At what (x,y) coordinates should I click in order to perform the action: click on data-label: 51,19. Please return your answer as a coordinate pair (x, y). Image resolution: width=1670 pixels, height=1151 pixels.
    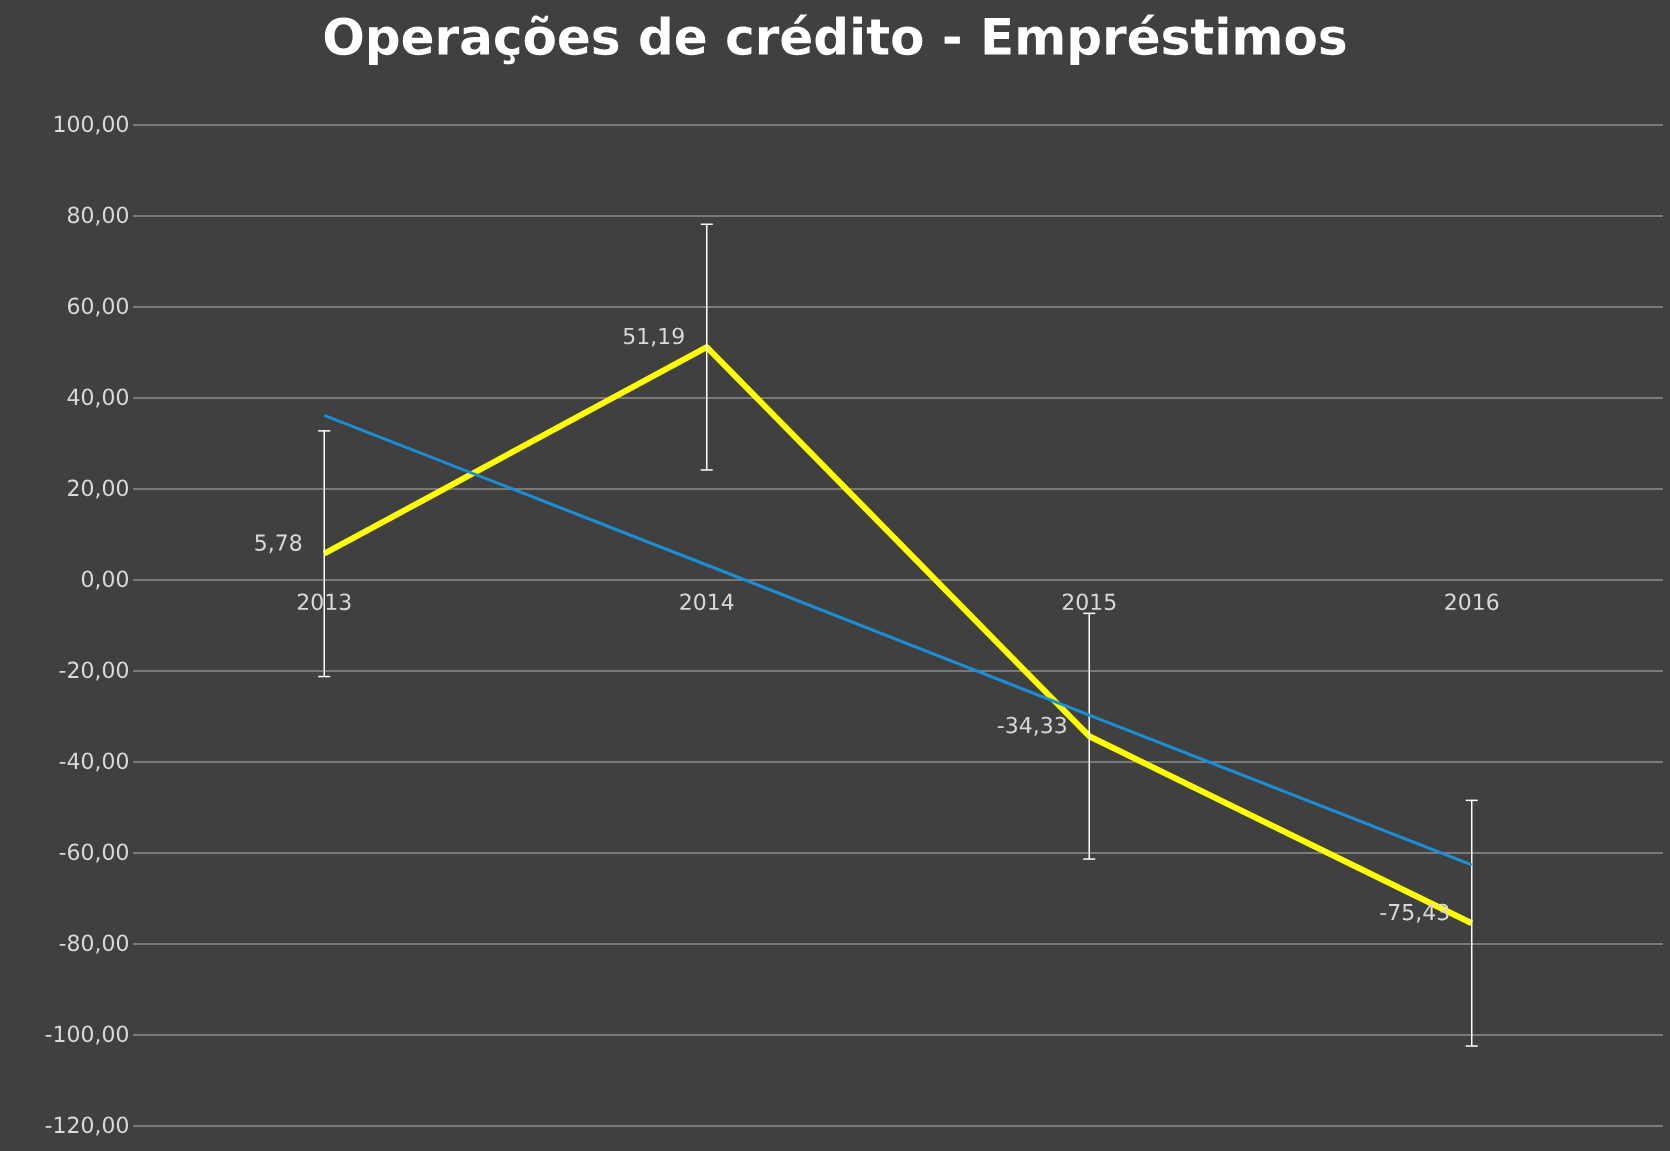
    Looking at the image, I should click on (653, 337).